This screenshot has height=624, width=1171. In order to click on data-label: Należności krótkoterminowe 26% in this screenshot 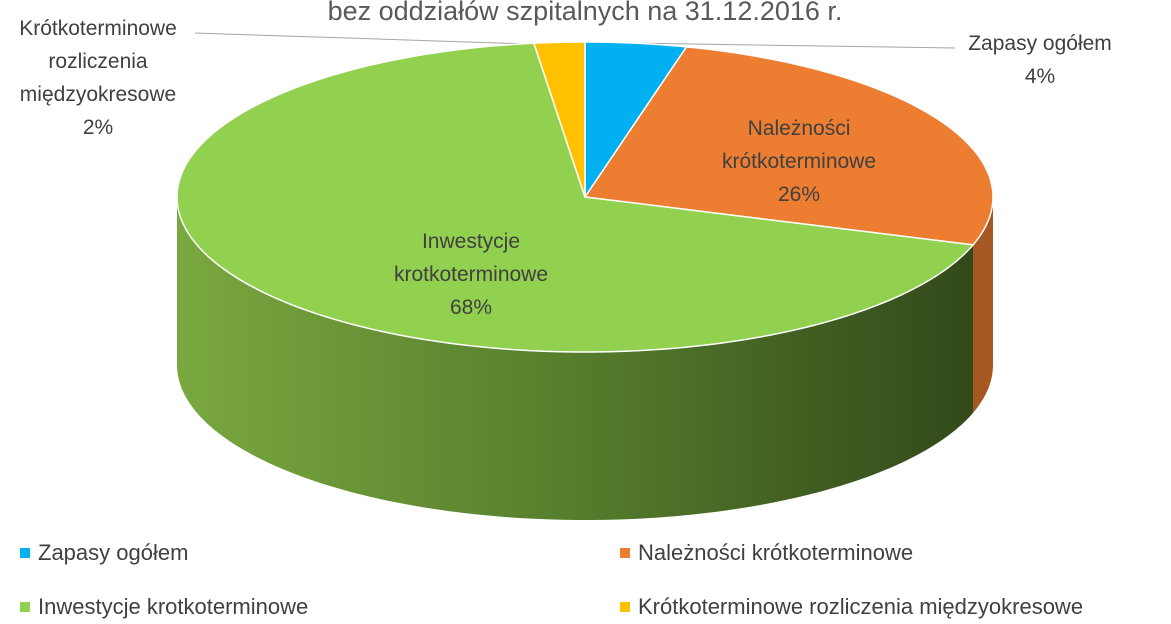, I will do `click(799, 161)`.